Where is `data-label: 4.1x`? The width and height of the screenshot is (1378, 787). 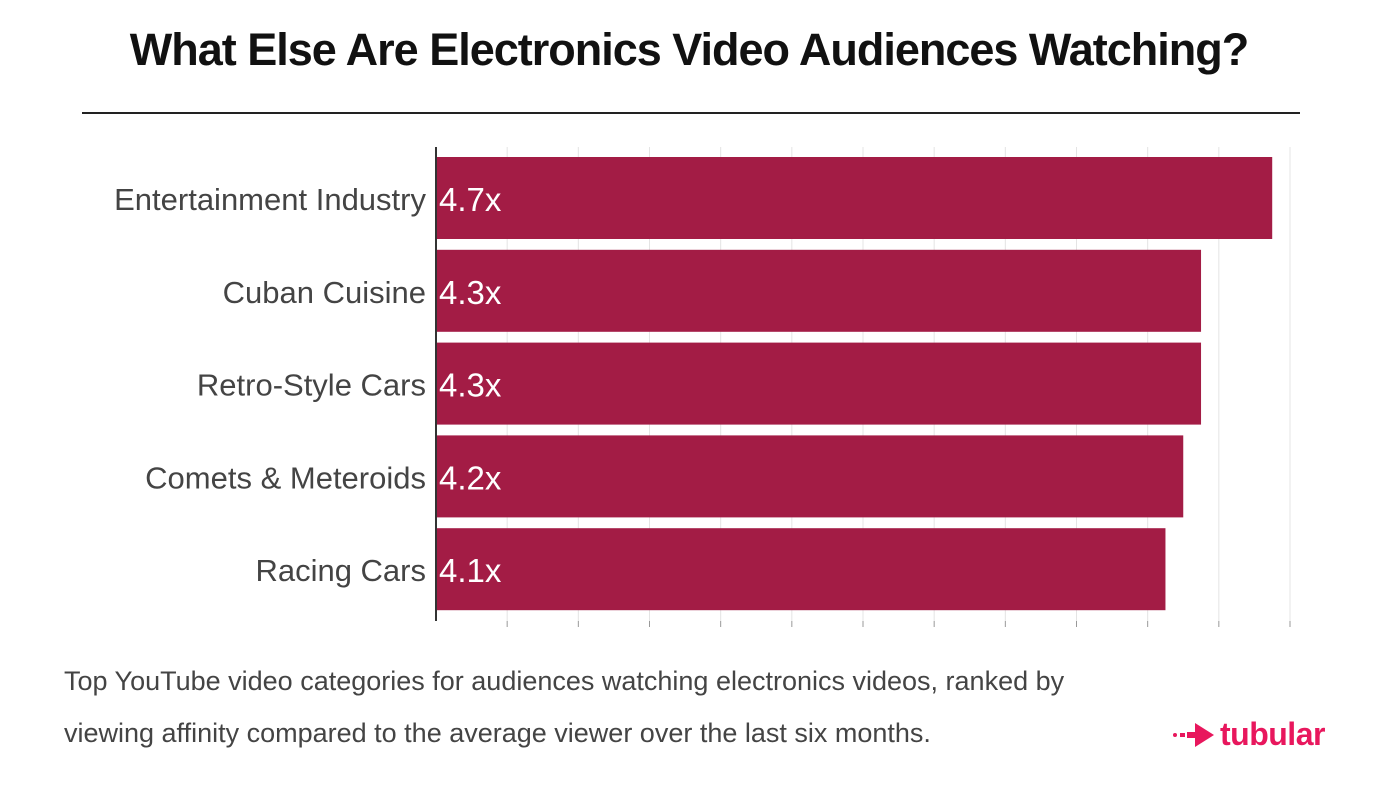
data-label: 4.1x is located at coordinates (470, 570).